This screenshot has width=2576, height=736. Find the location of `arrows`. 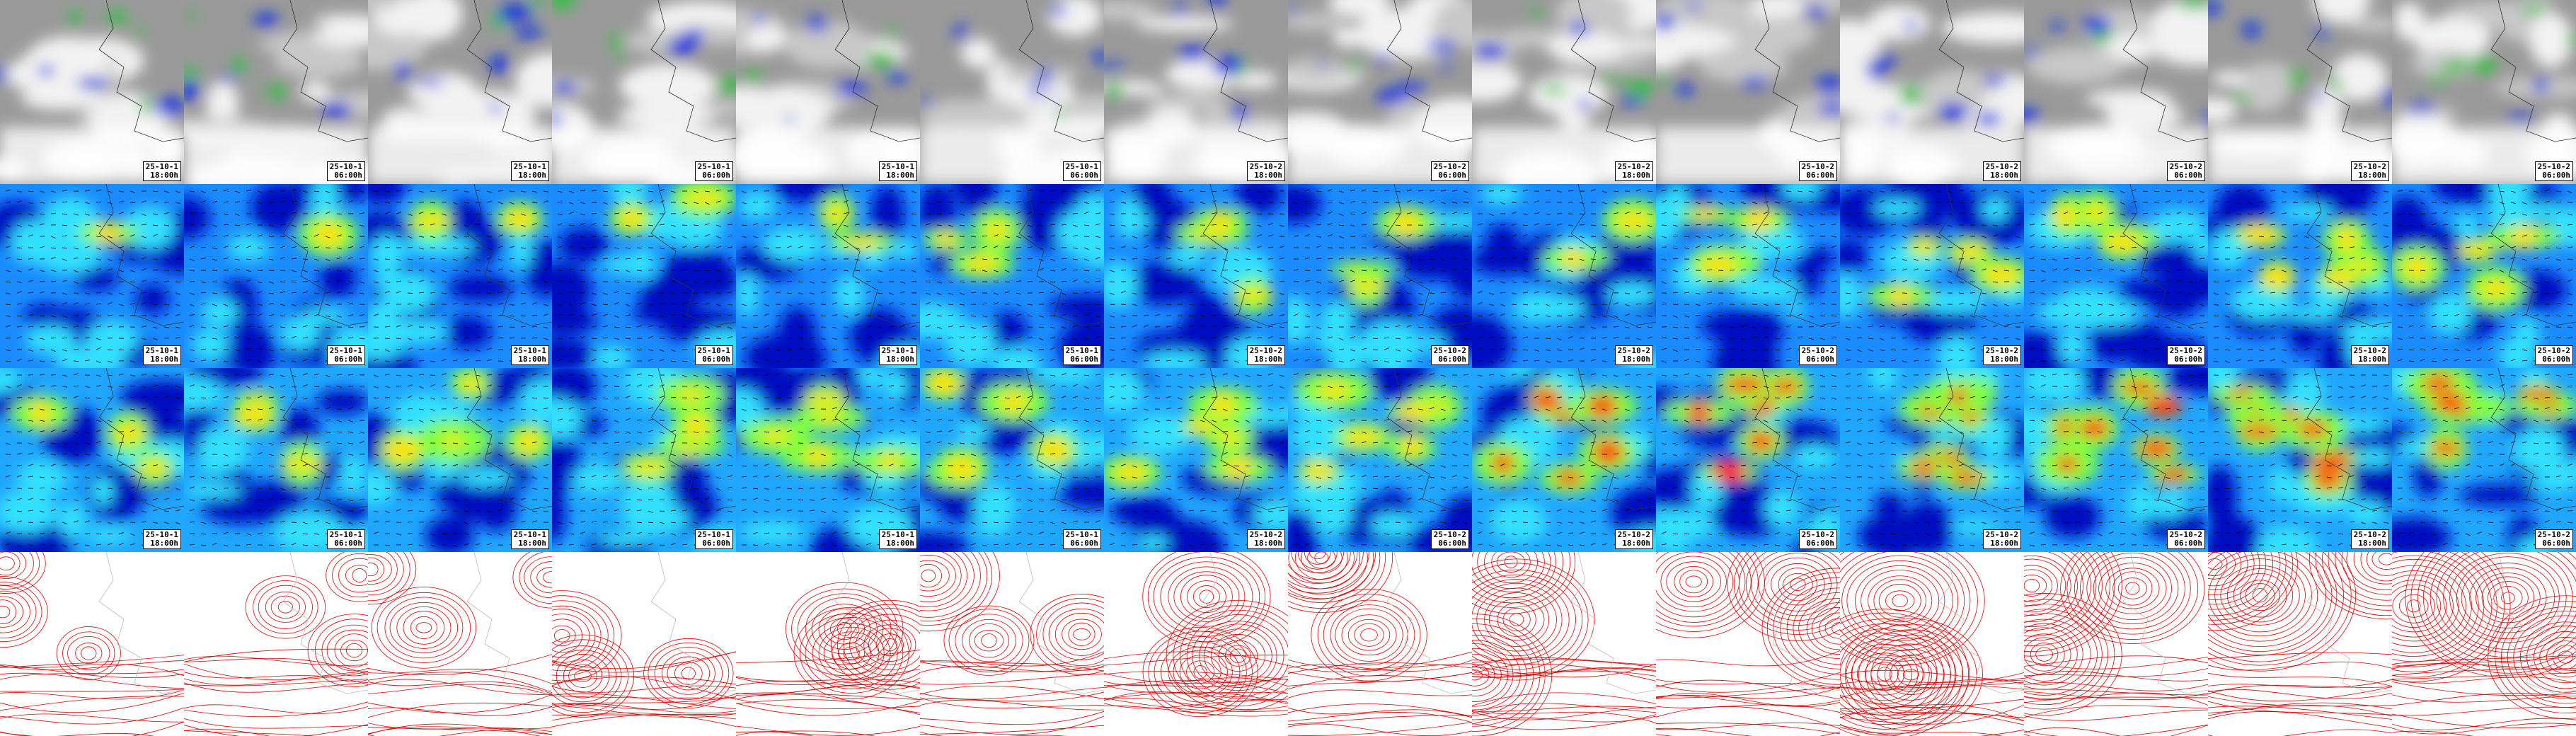

arrows is located at coordinates (2117, 276).